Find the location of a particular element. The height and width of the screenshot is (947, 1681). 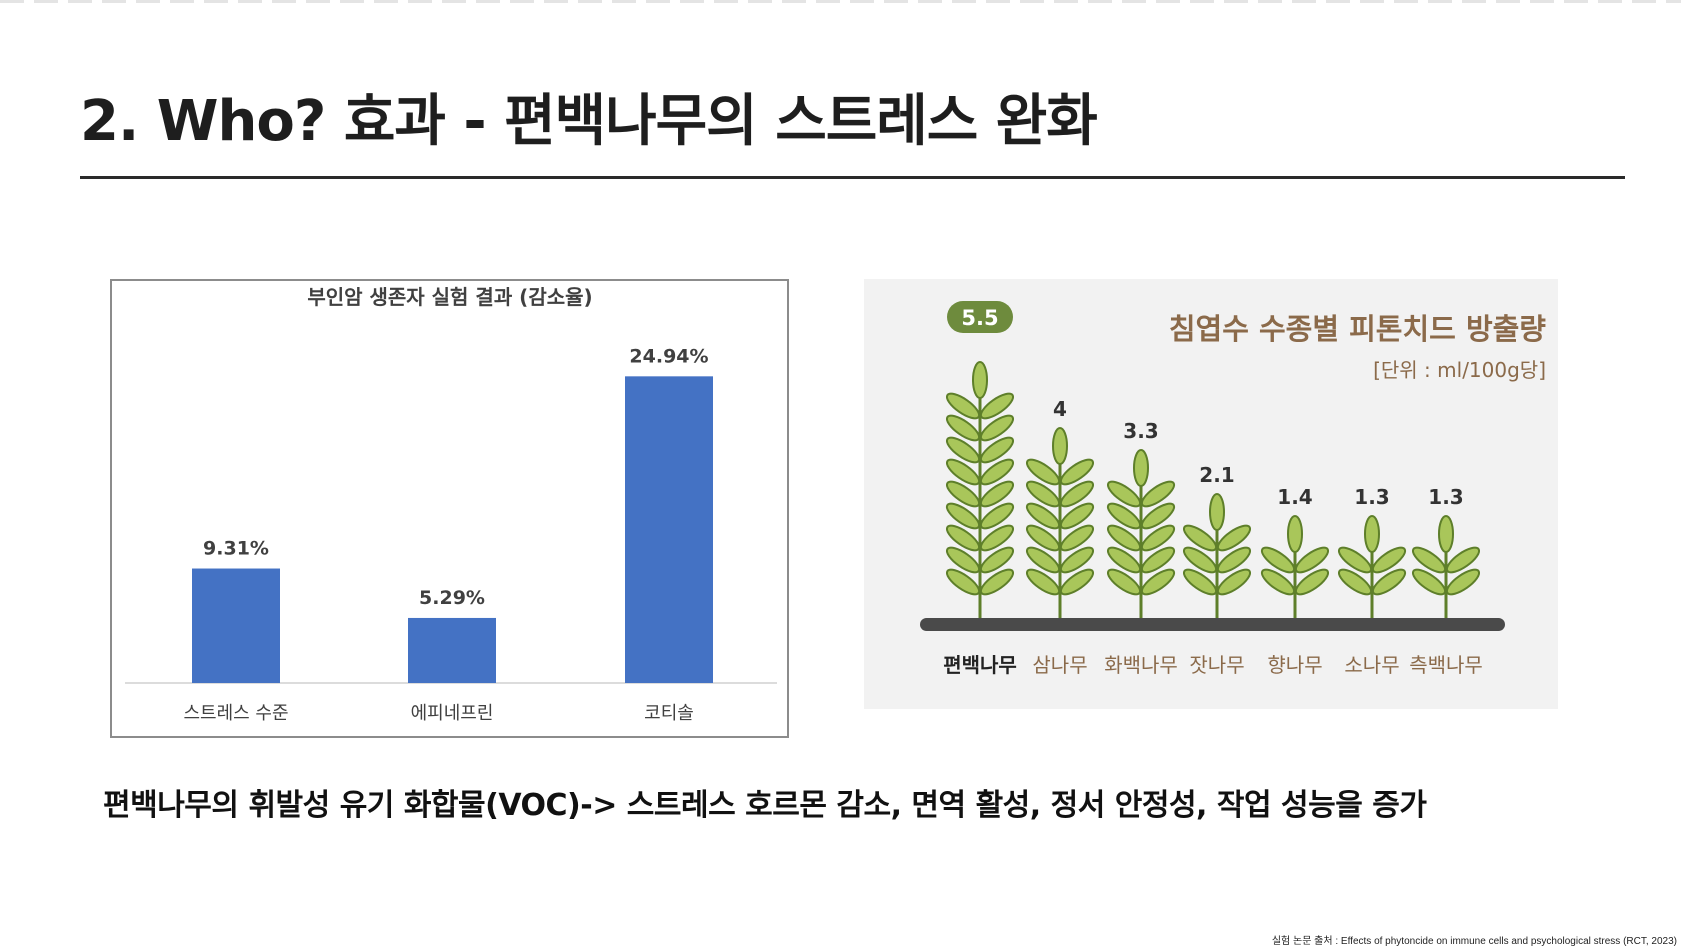

chart2-category-label: 측백나무 is located at coordinates (1446, 665).